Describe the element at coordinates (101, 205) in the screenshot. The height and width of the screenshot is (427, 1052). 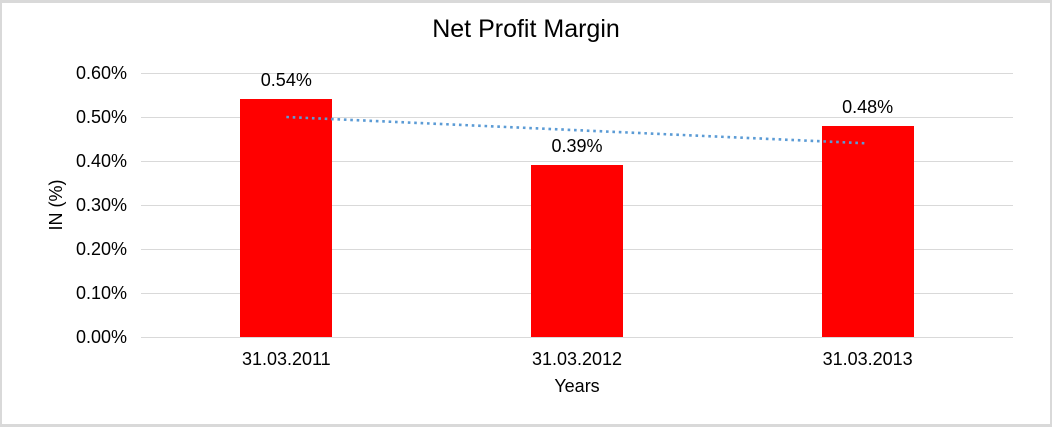
I see `y-tick-label: 0.30%` at that location.